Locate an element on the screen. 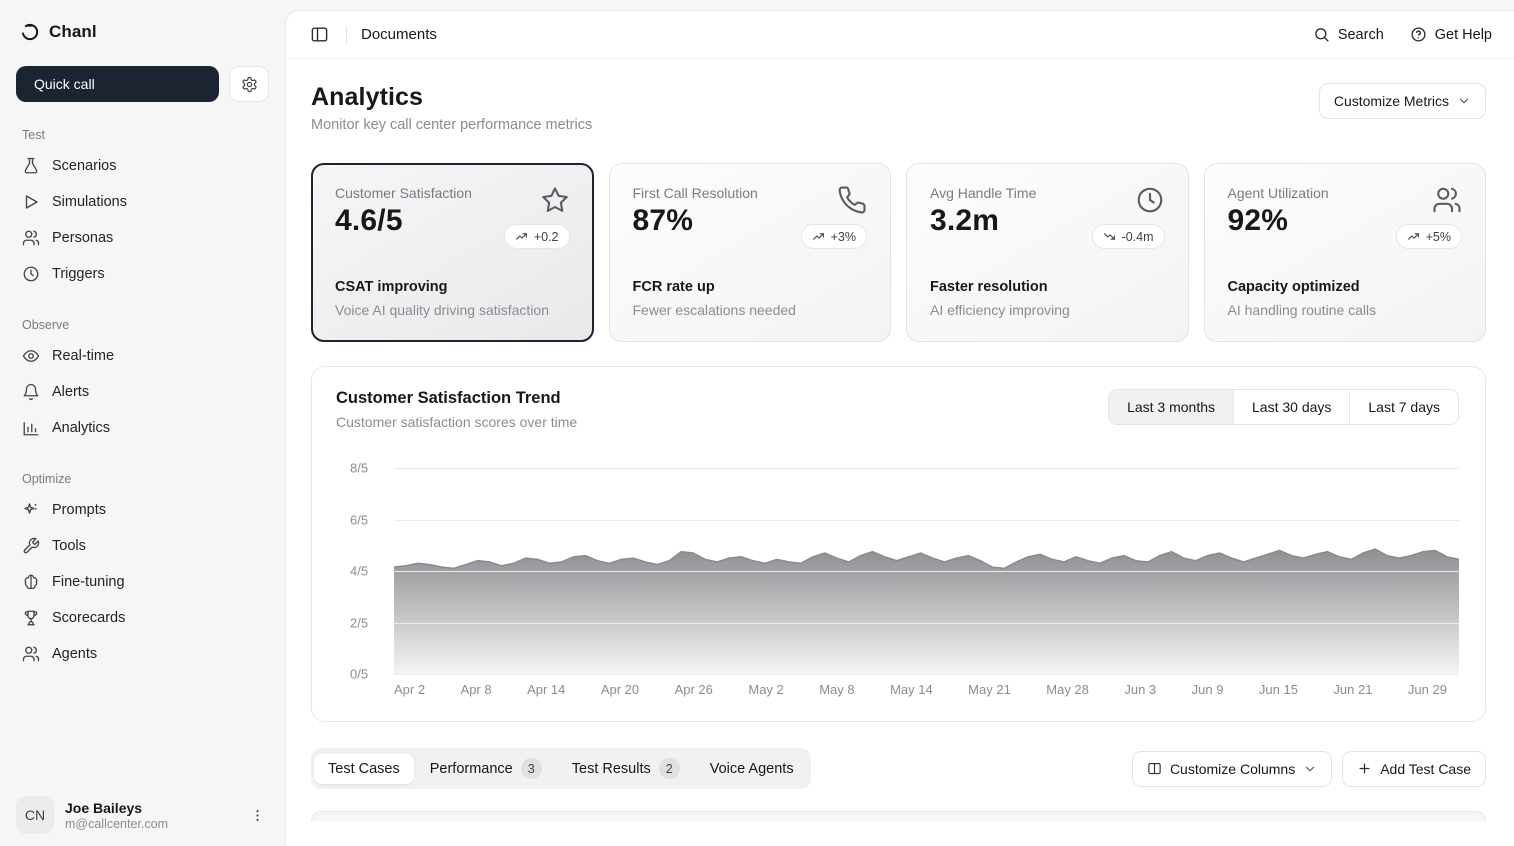  csat-line-series is located at coordinates (926, 558).